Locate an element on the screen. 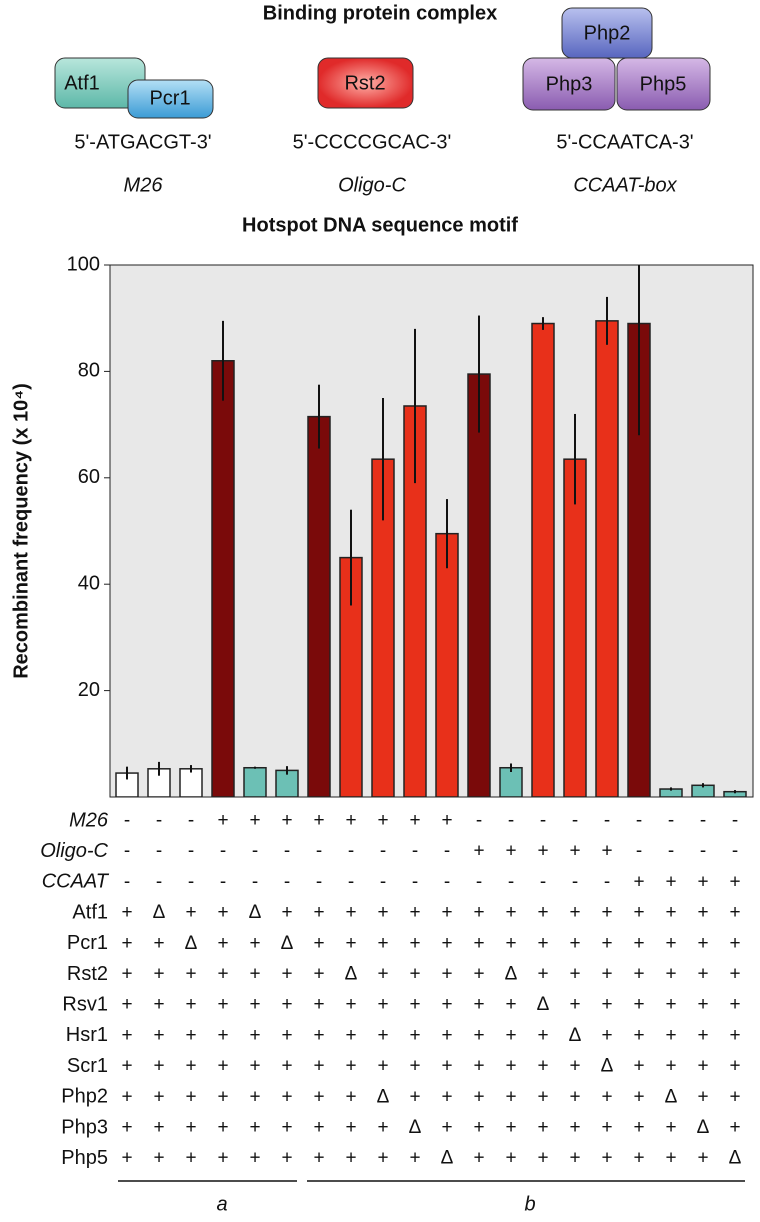 This screenshot has width=760, height=1222. row-label: Atf1 is located at coordinates (90, 912).